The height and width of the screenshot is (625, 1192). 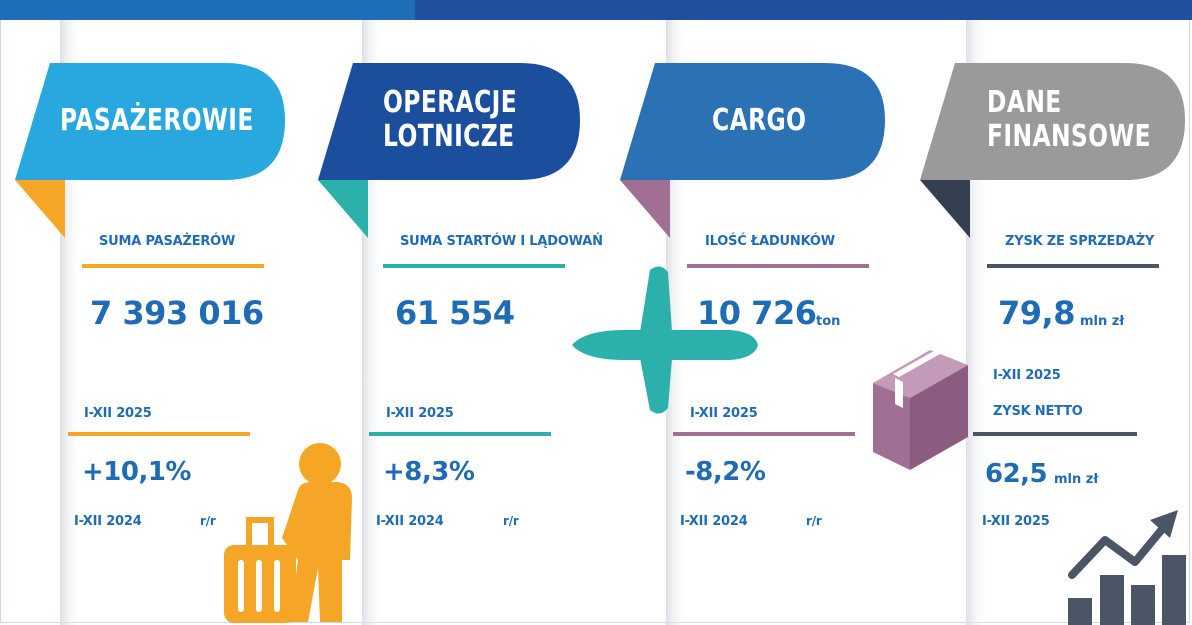 I want to click on panel-title-finanse: DANE FINANSOWE, so click(x=1069, y=120).